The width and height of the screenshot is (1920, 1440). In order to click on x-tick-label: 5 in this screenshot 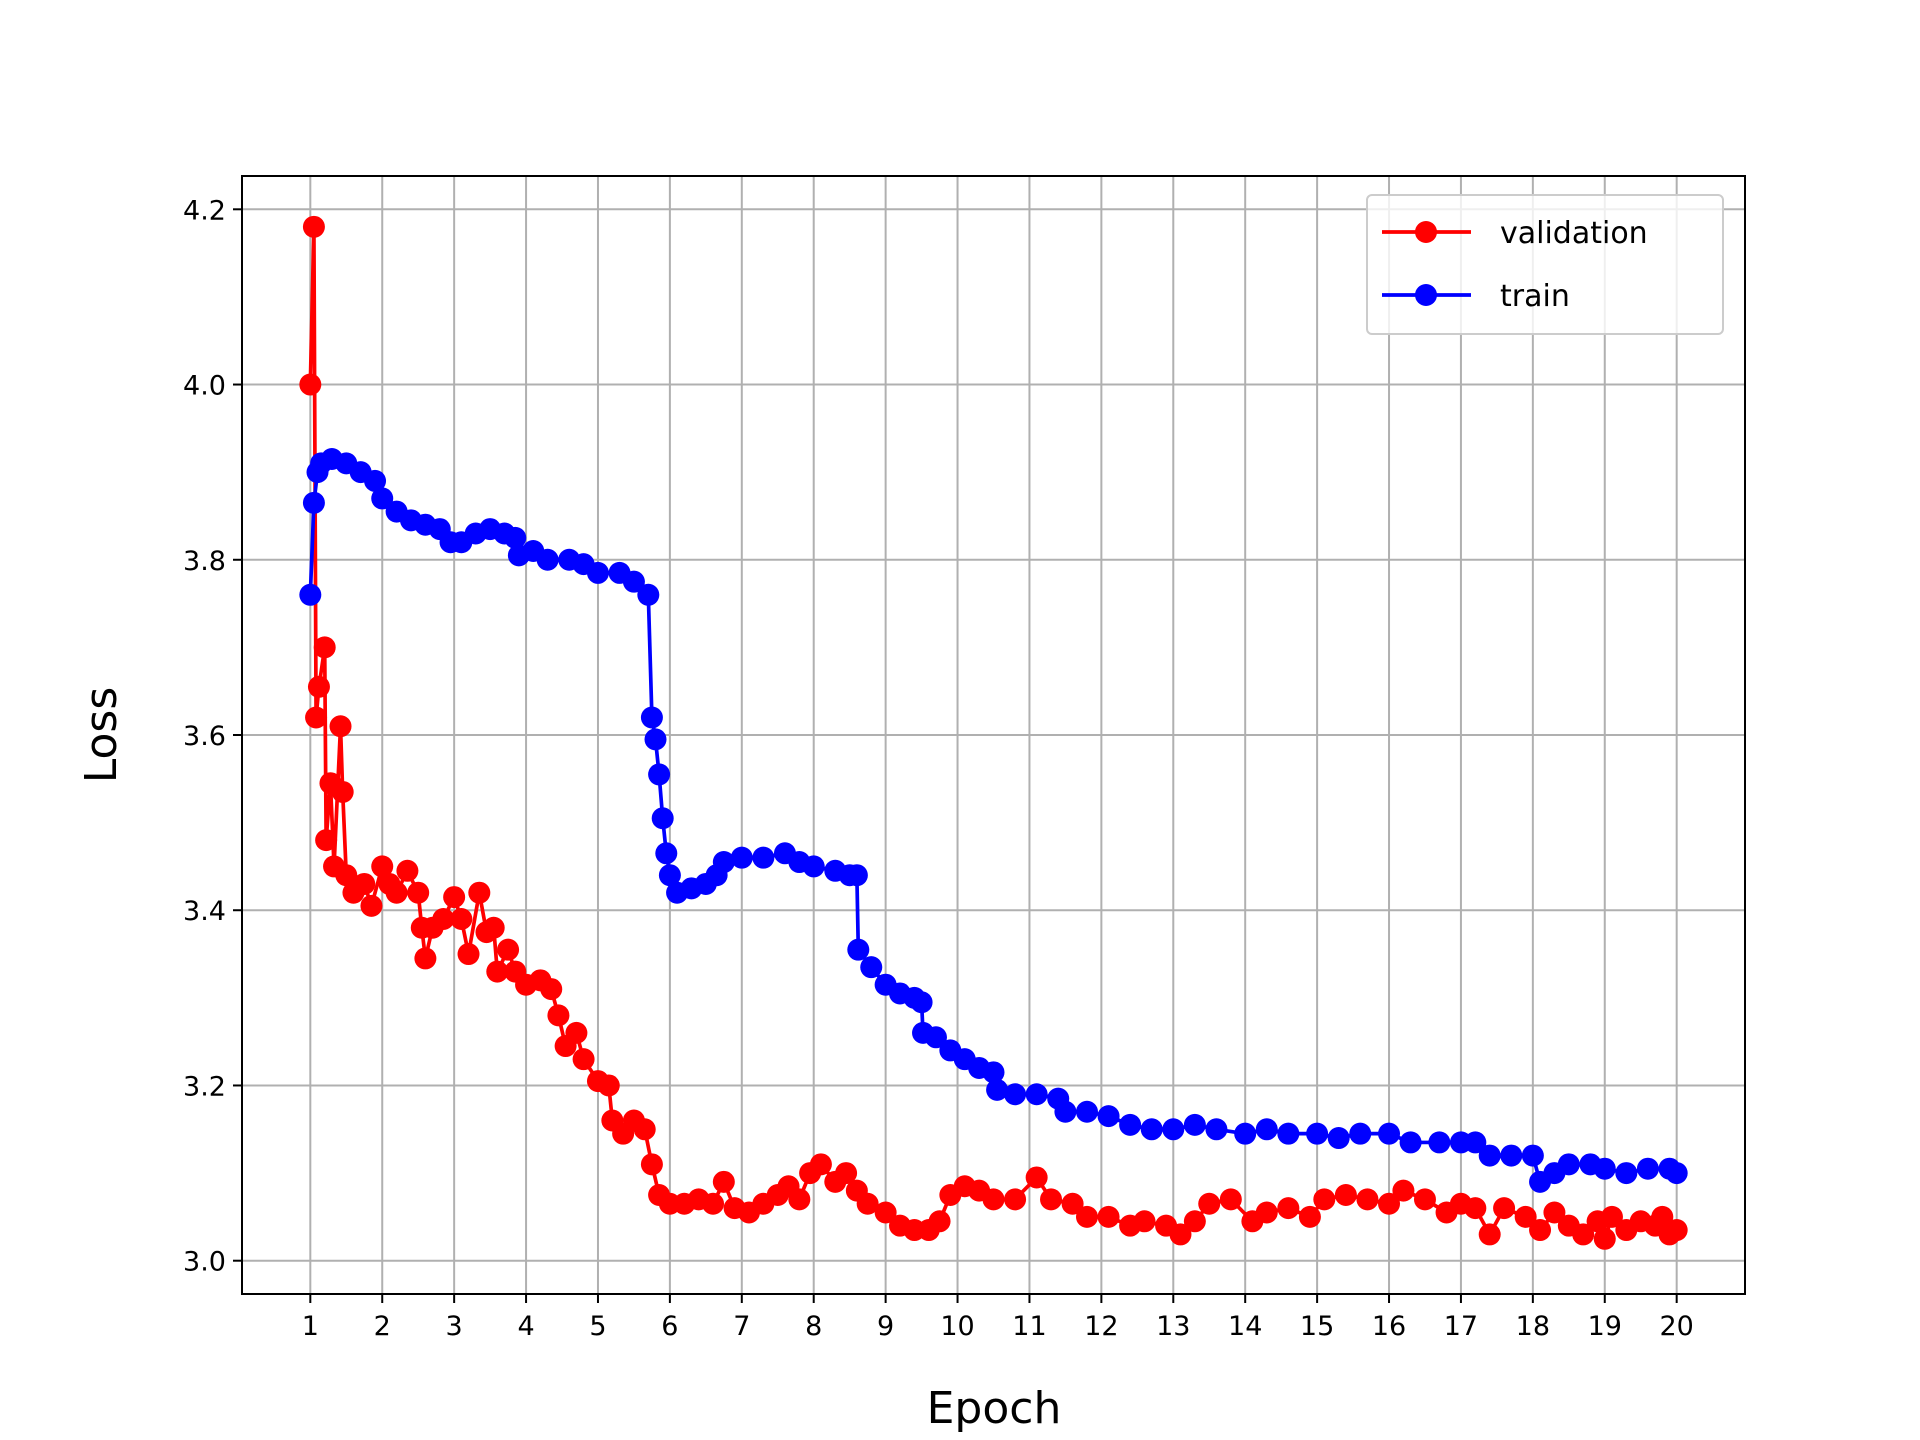, I will do `click(597, 1326)`.